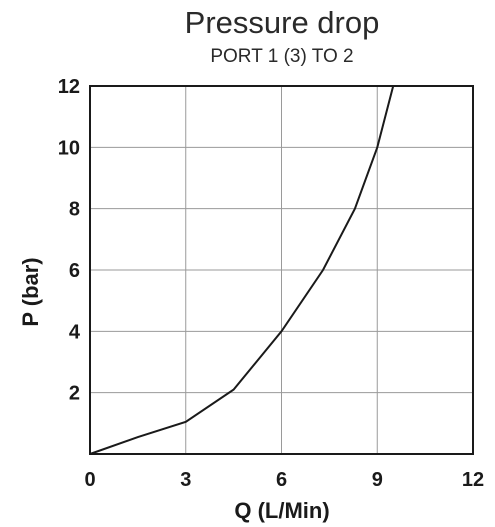 The width and height of the screenshot is (495, 527). What do you see at coordinates (377, 480) in the screenshot?
I see `x-tick-label: 9` at bounding box center [377, 480].